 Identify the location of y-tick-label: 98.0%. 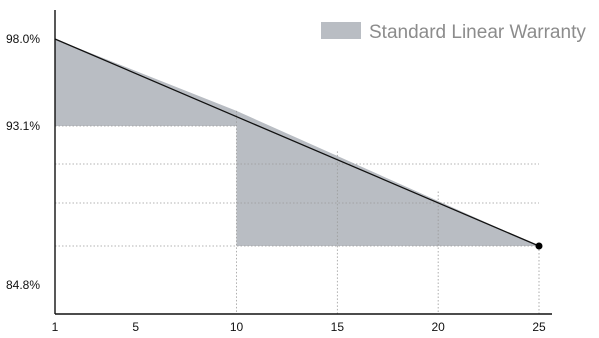
(23, 39).